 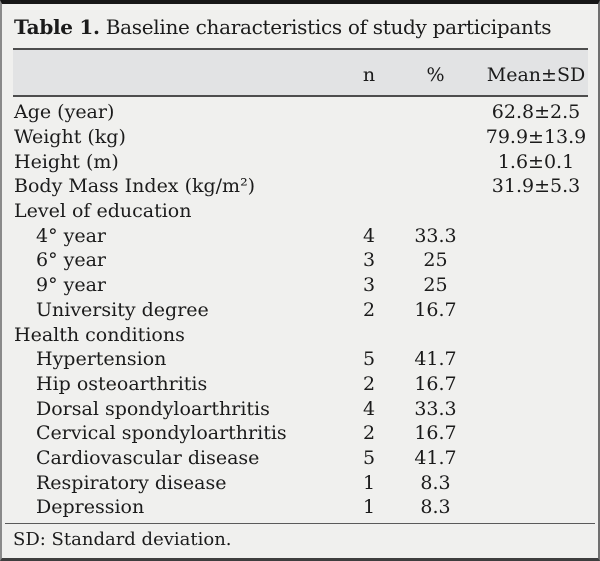 What do you see at coordinates (300, 384) in the screenshot?
I see `table-row: Hip osteoarthritis 2 16.7` at bounding box center [300, 384].